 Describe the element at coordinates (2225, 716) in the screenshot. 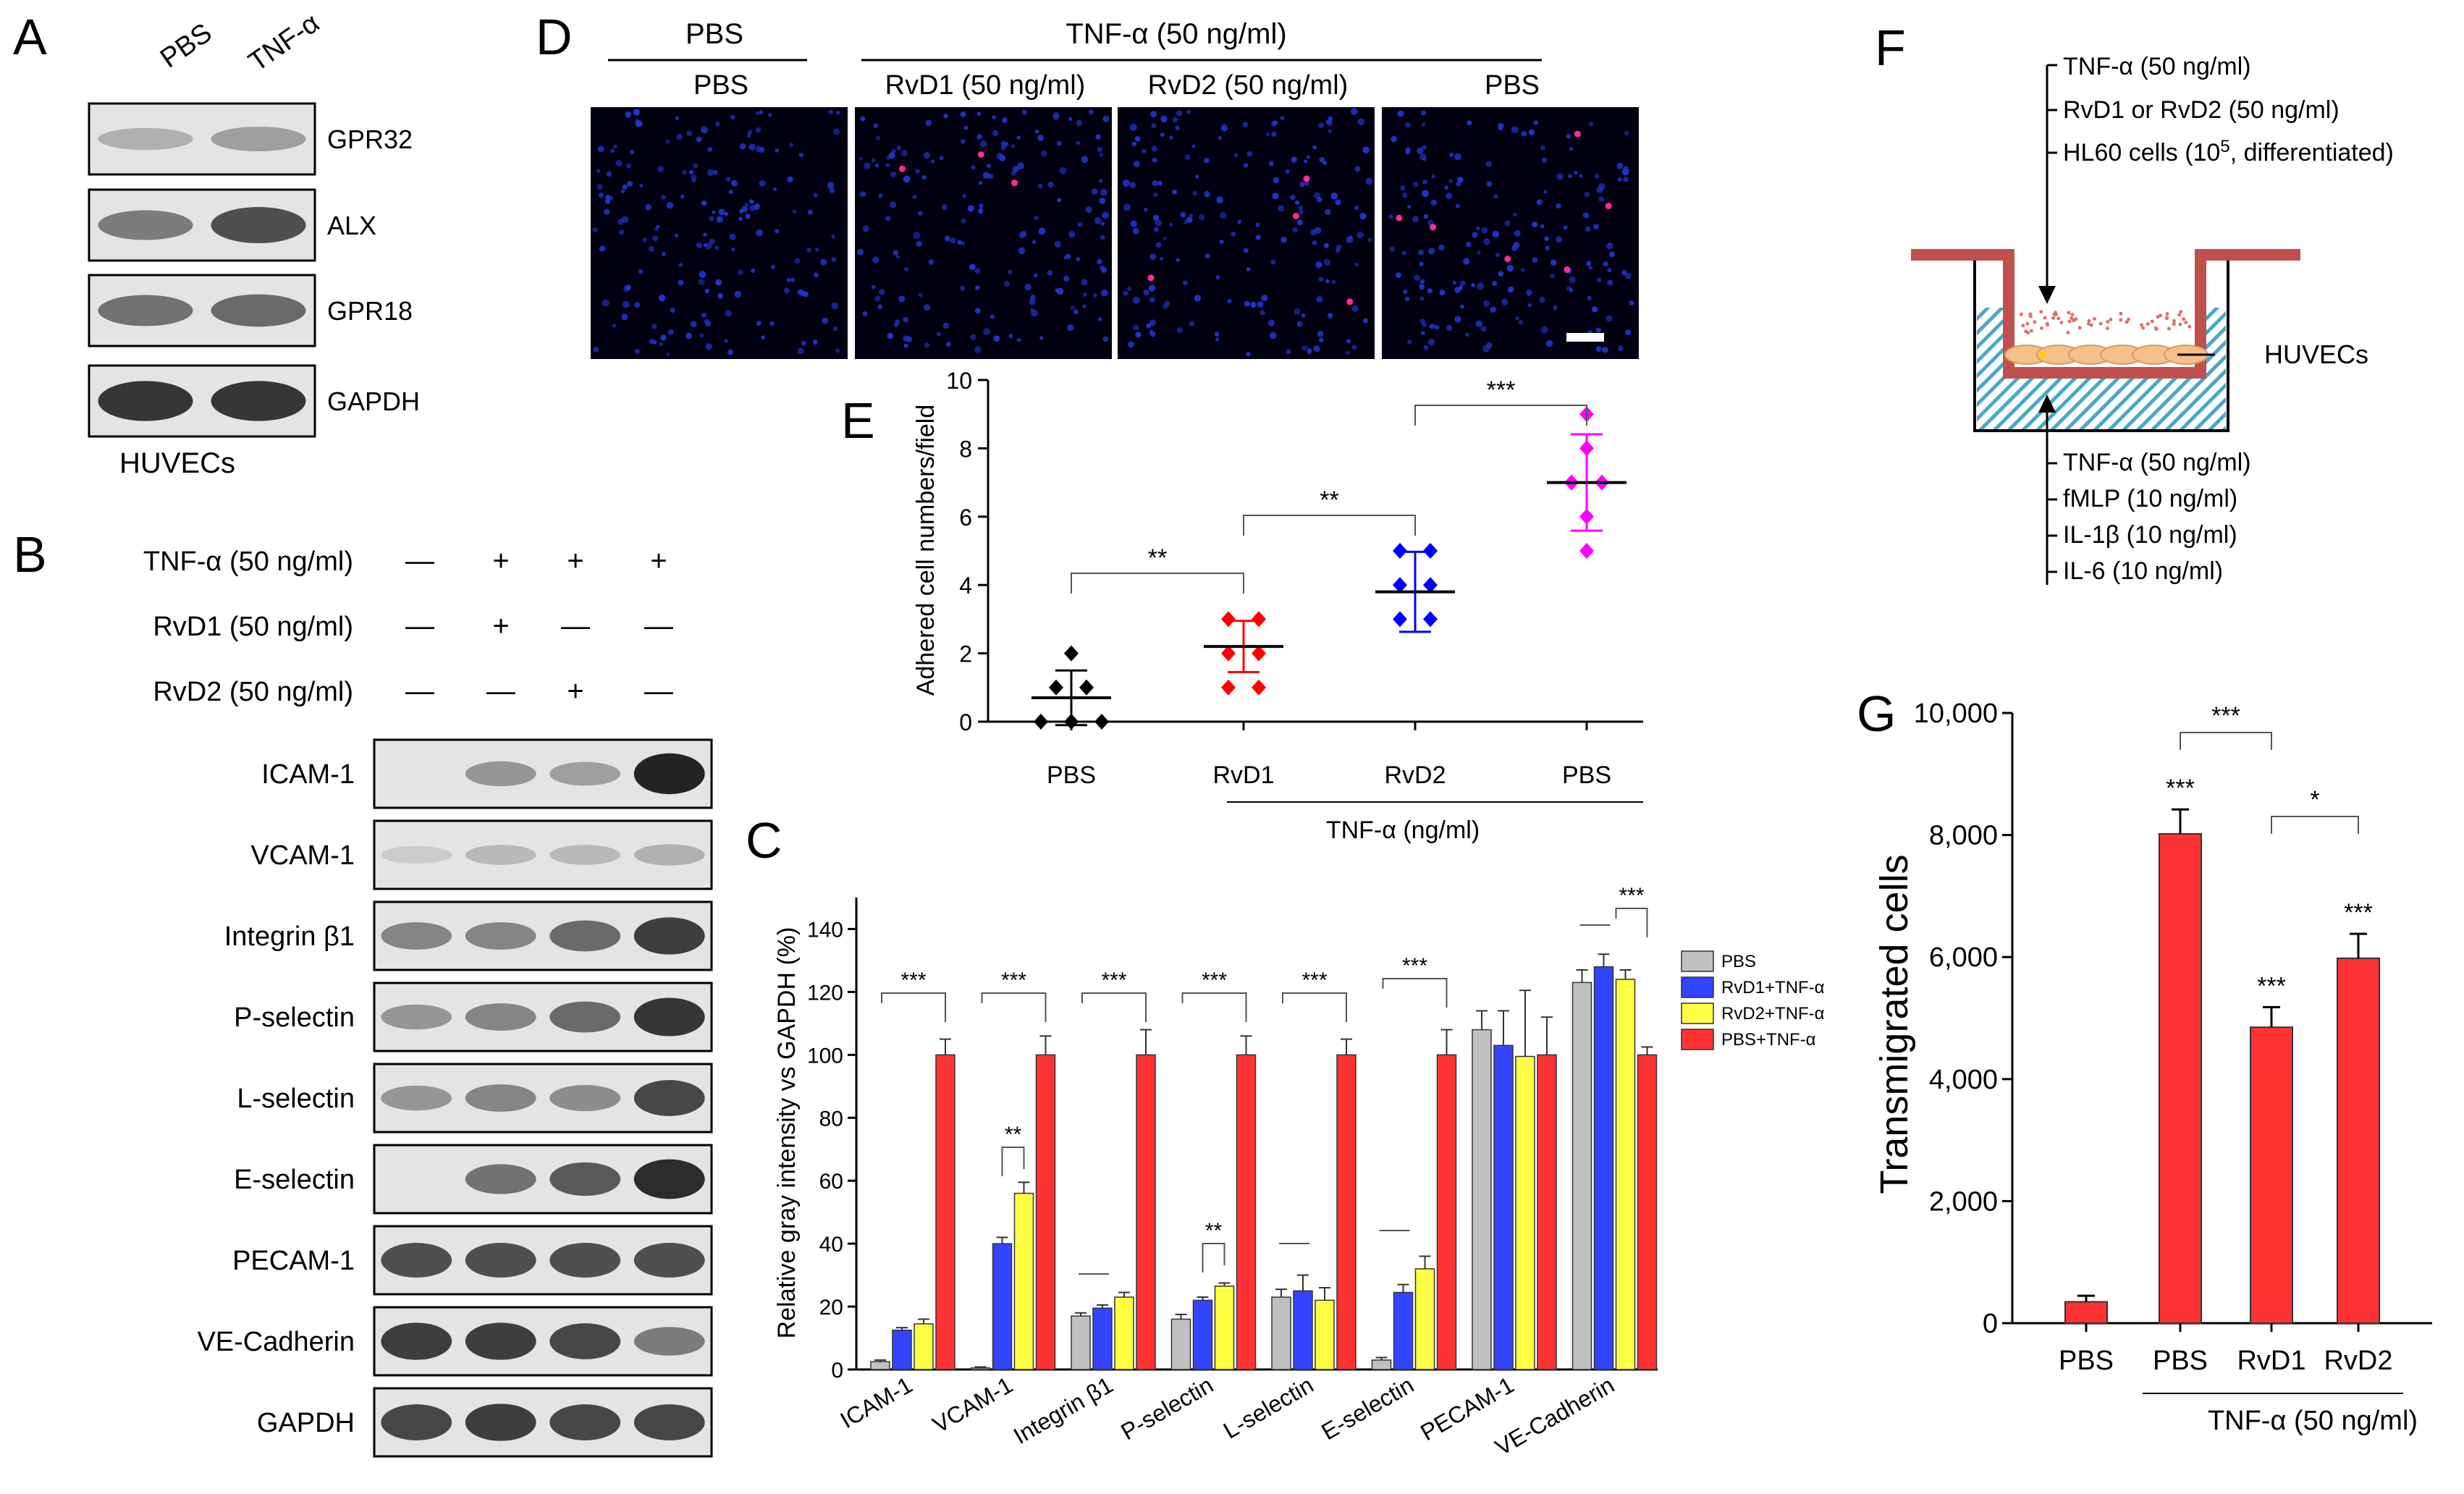

I see `panel-g-sig-label: ***` at that location.